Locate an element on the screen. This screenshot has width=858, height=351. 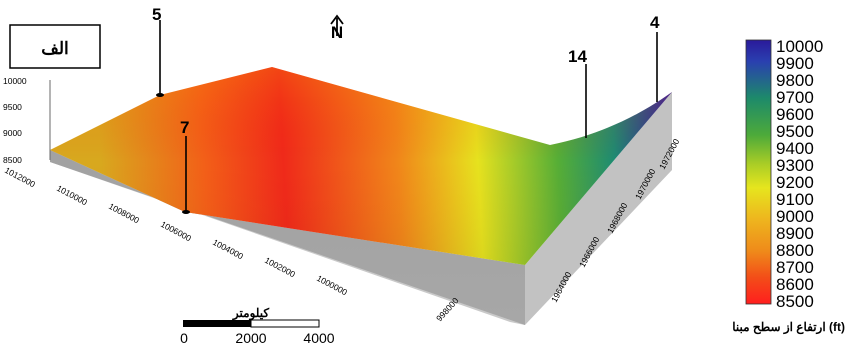
x-tick: 1010000 is located at coordinates (72, 195).